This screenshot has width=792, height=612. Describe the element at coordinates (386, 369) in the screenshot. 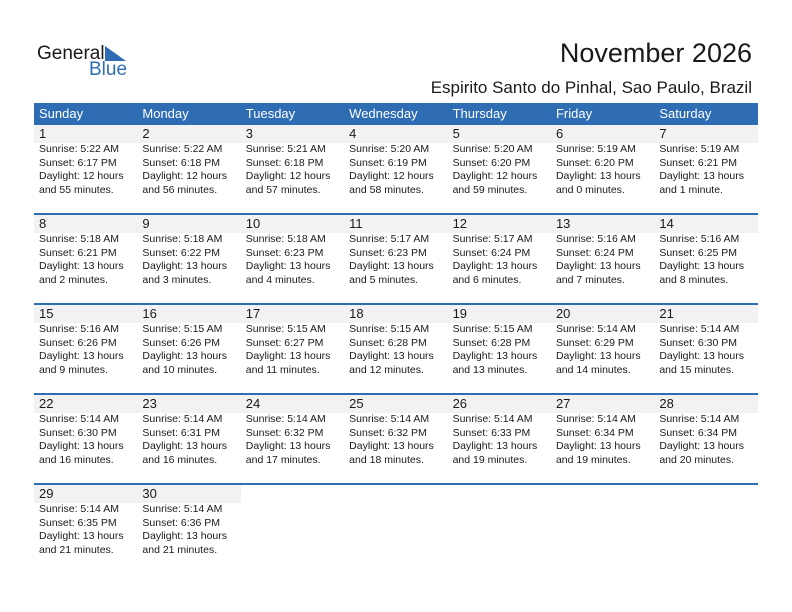

I see `day-dl2: and 12 minutes.` at that location.